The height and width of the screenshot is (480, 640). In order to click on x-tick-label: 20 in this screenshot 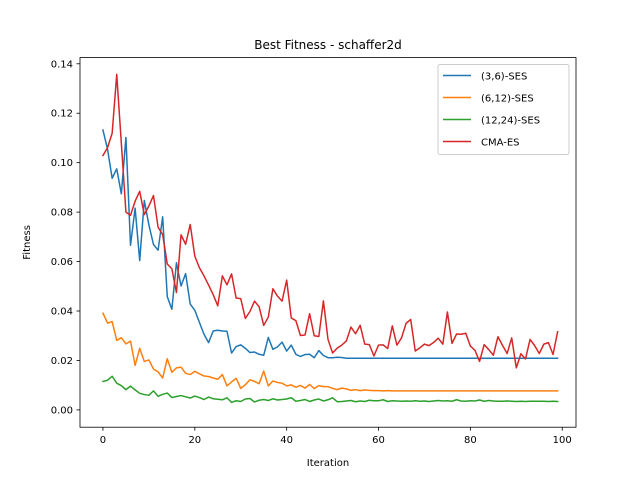, I will do `click(194, 440)`.